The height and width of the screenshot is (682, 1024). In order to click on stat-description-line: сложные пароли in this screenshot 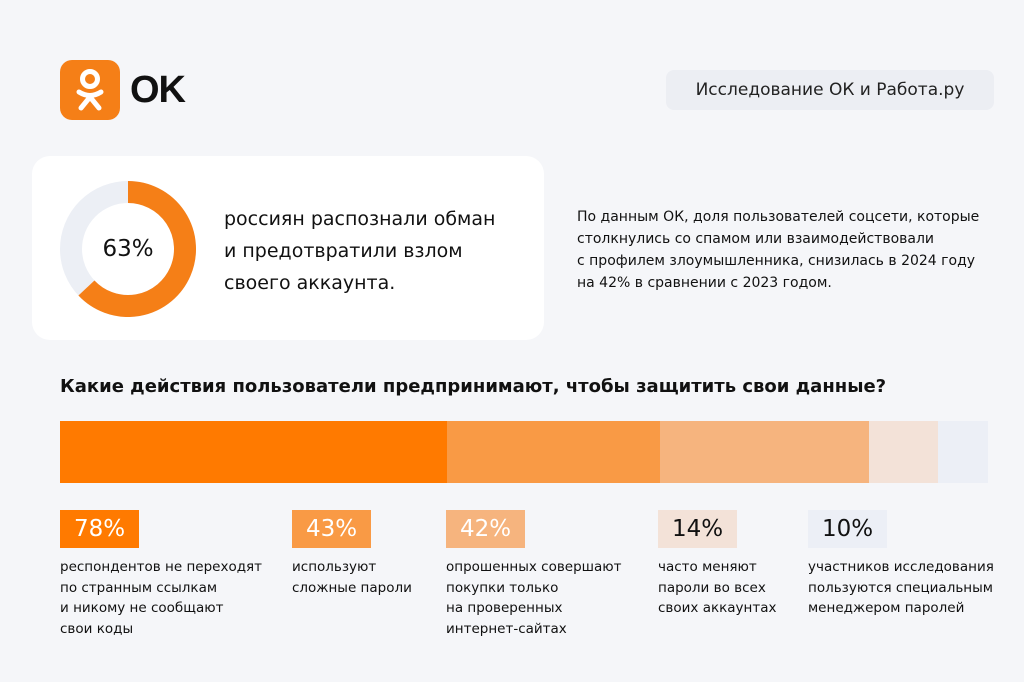, I will do `click(352, 587)`.